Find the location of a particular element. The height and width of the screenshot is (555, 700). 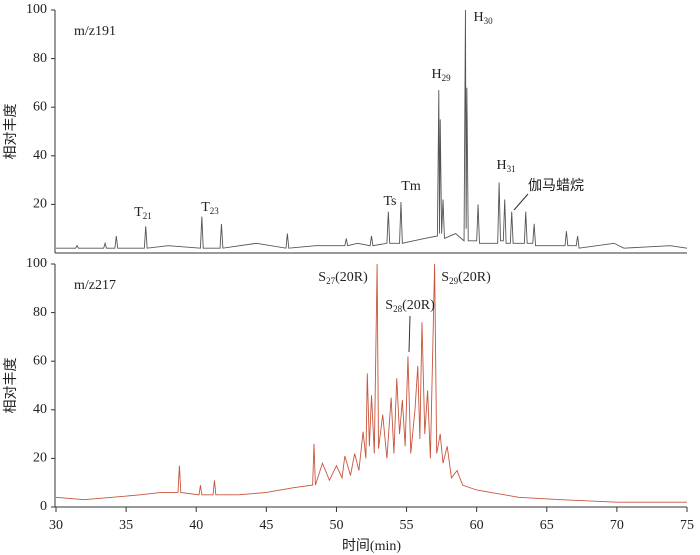

annotation: H30 is located at coordinates (483, 18).